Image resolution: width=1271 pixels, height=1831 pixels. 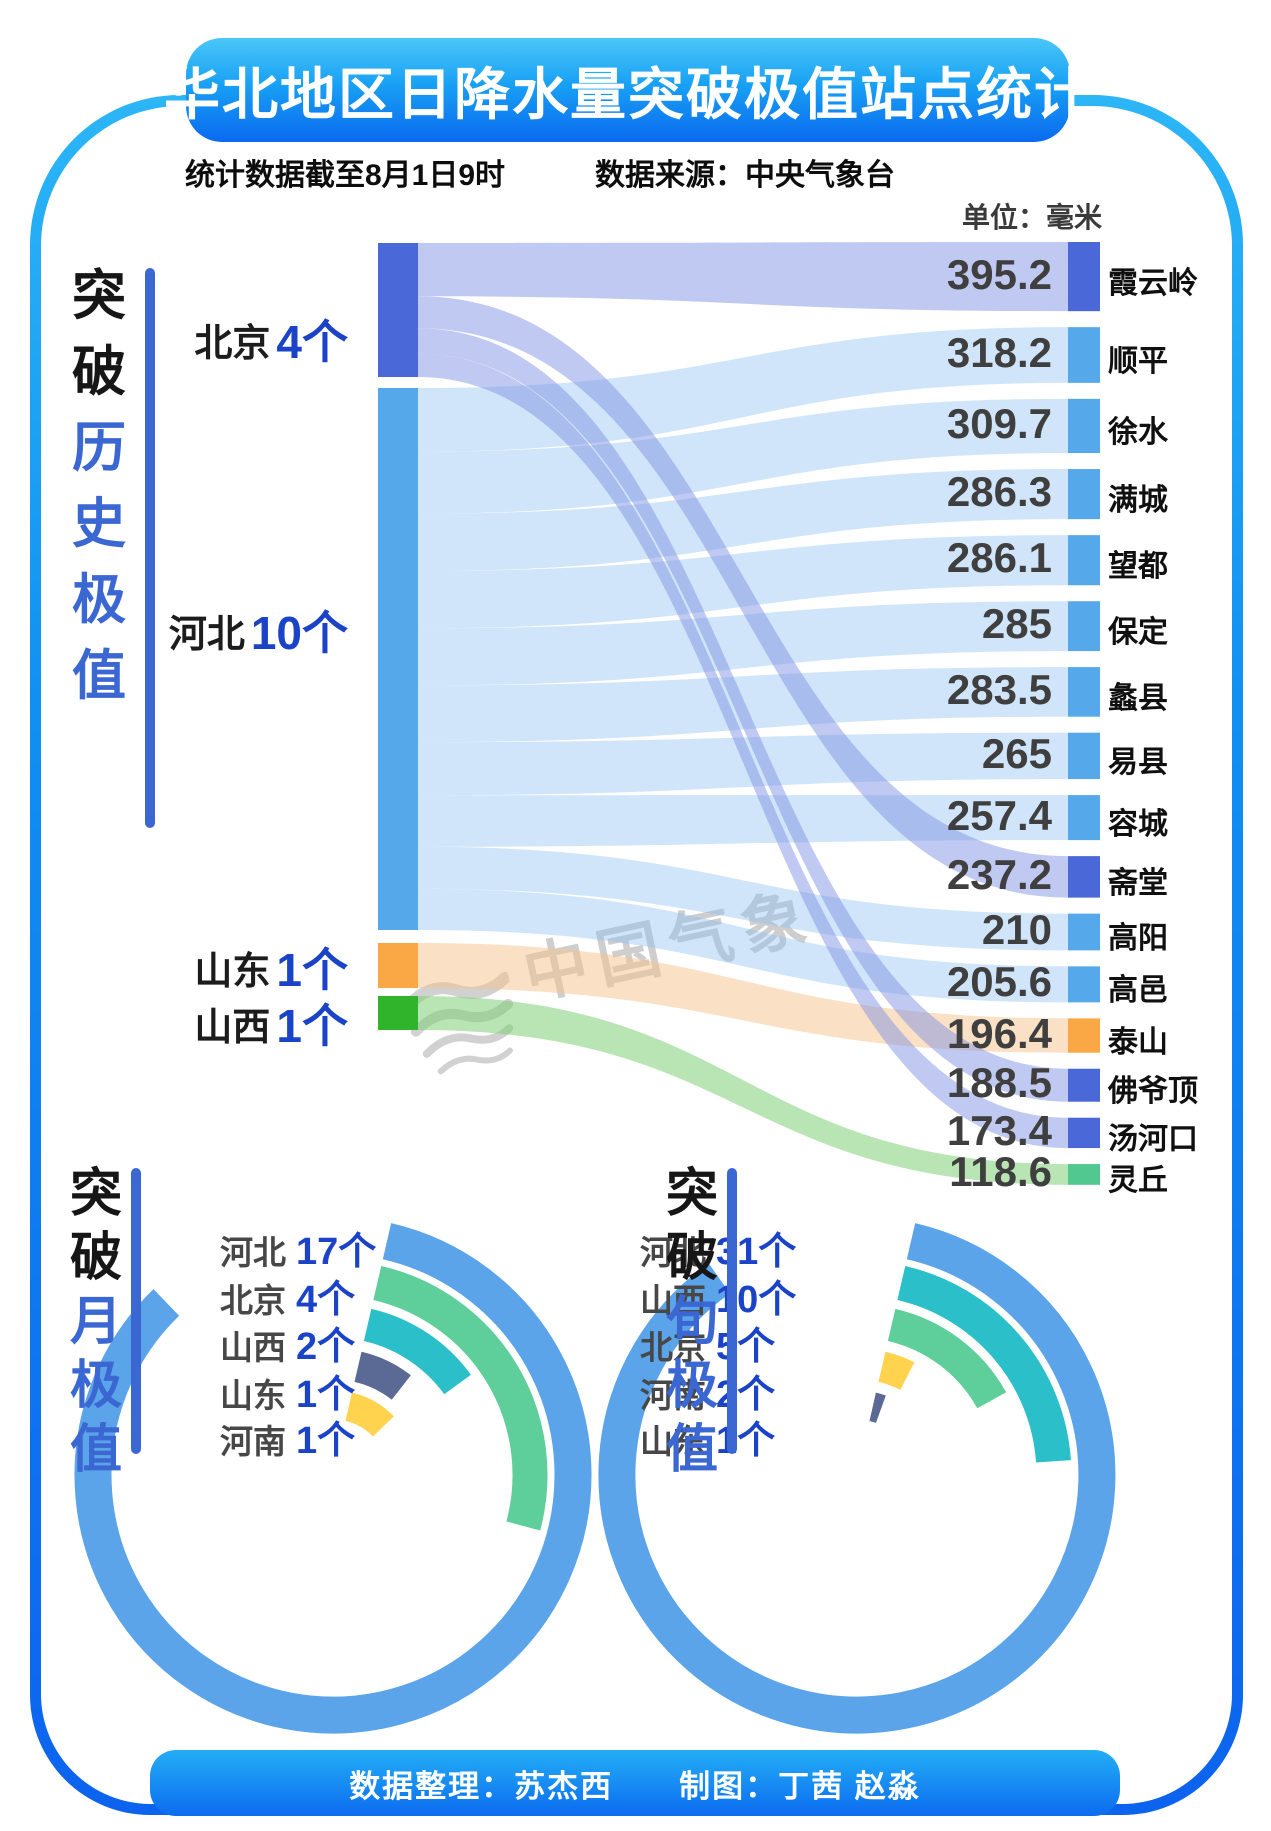 I want to click on legend-province-name: 河北, so click(x=253, y=1252).